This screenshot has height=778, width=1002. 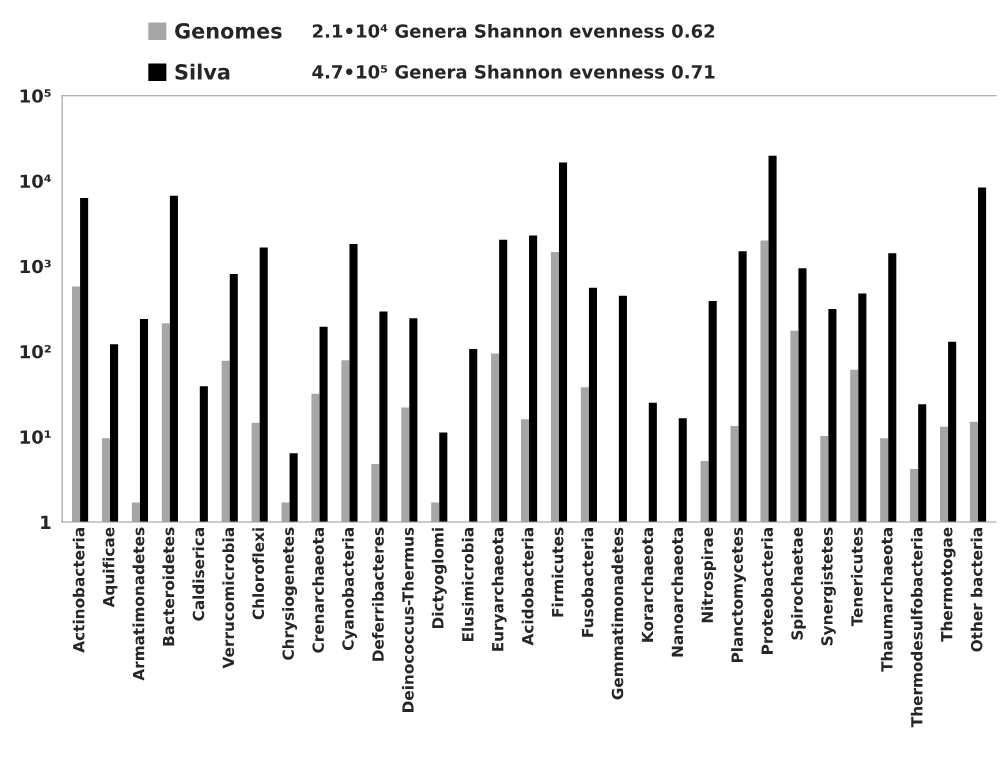 I want to click on x-tick-label: Planctomycetes, so click(x=739, y=595).